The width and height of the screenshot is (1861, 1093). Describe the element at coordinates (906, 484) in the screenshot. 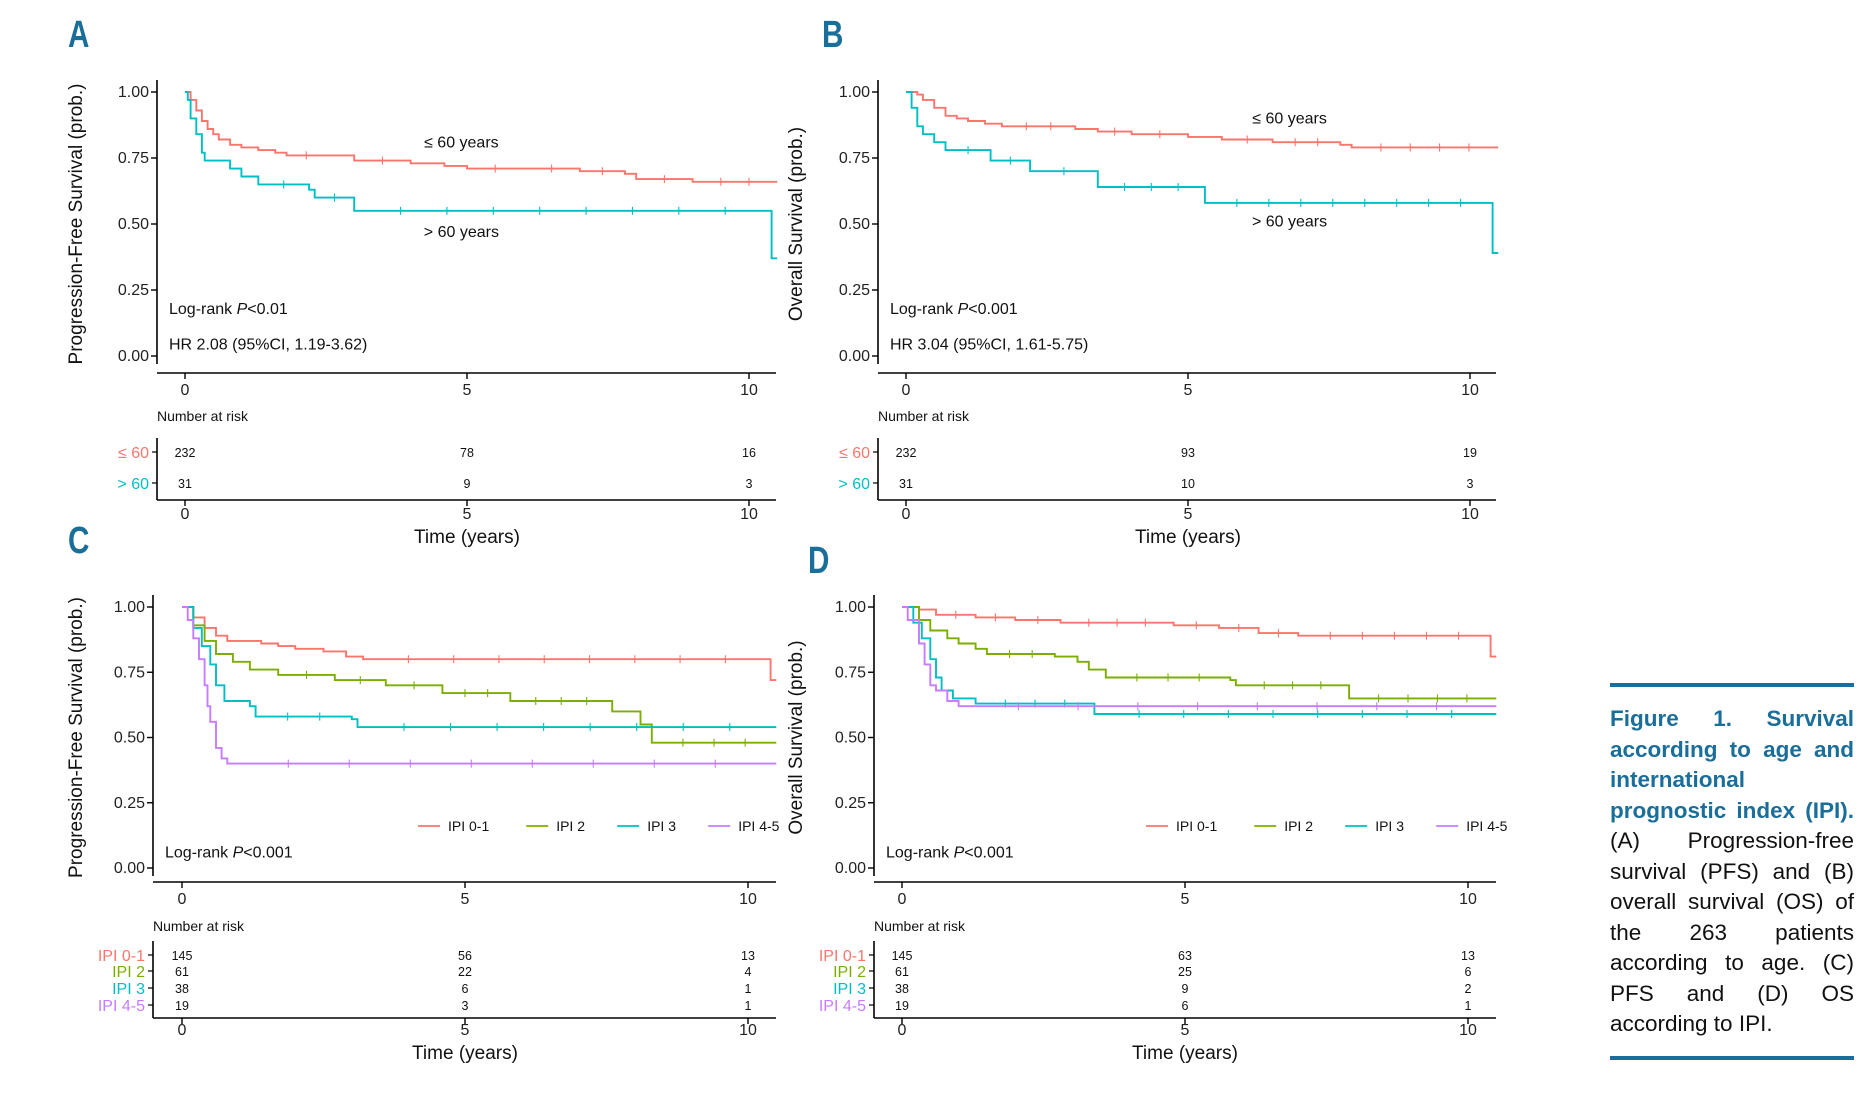

I see `risk-count: 31` at that location.